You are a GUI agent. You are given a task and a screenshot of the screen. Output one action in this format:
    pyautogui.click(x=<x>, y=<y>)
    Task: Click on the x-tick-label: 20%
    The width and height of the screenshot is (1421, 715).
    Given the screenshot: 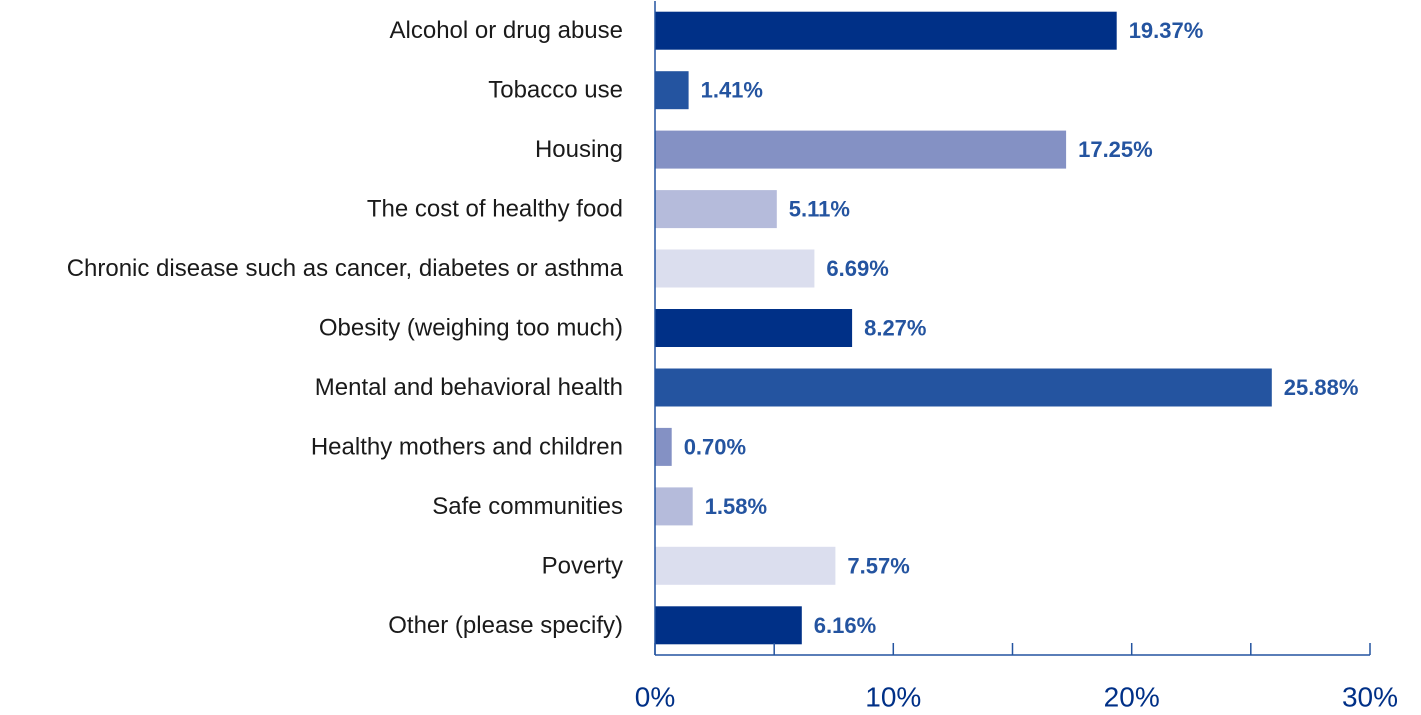 What is the action you would take?
    pyautogui.click(x=1132, y=696)
    